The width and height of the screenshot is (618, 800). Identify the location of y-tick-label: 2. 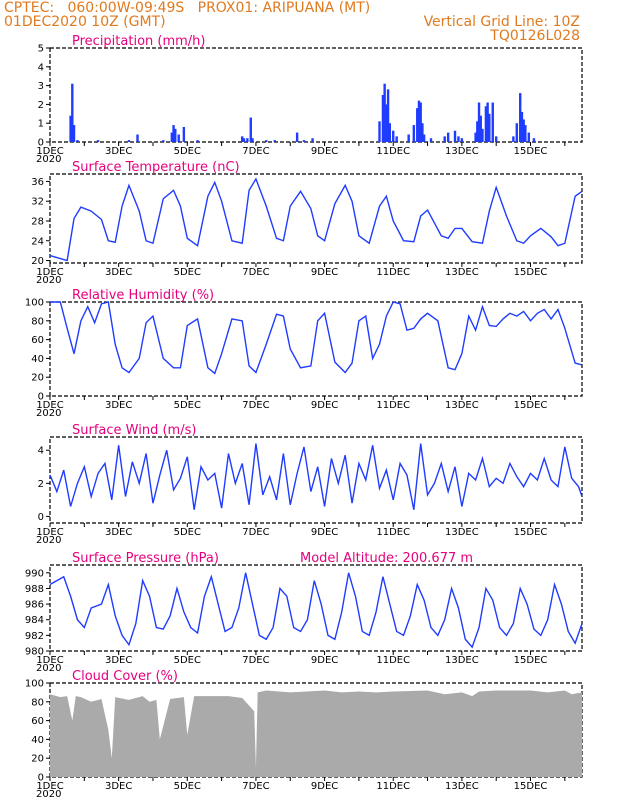
(41, 484).